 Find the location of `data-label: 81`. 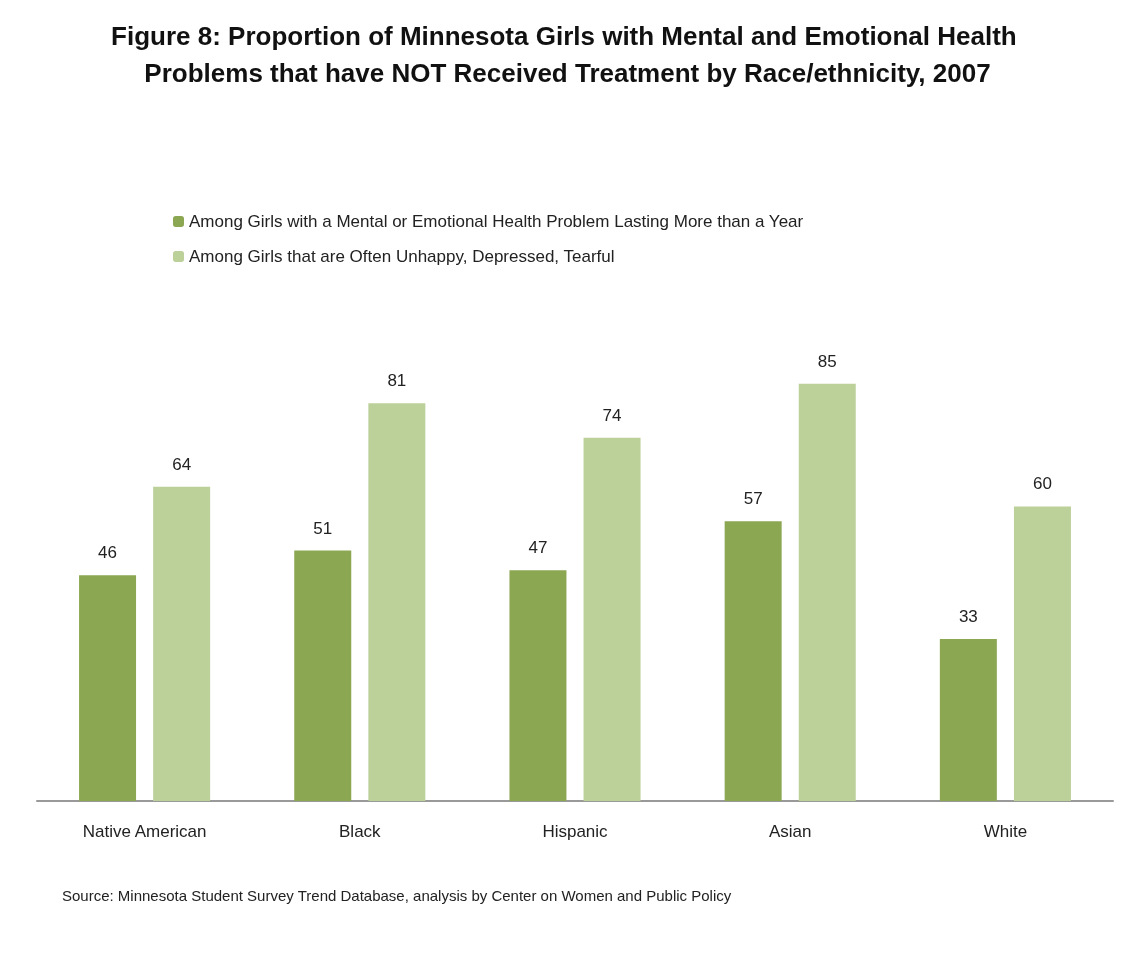

data-label: 81 is located at coordinates (397, 381).